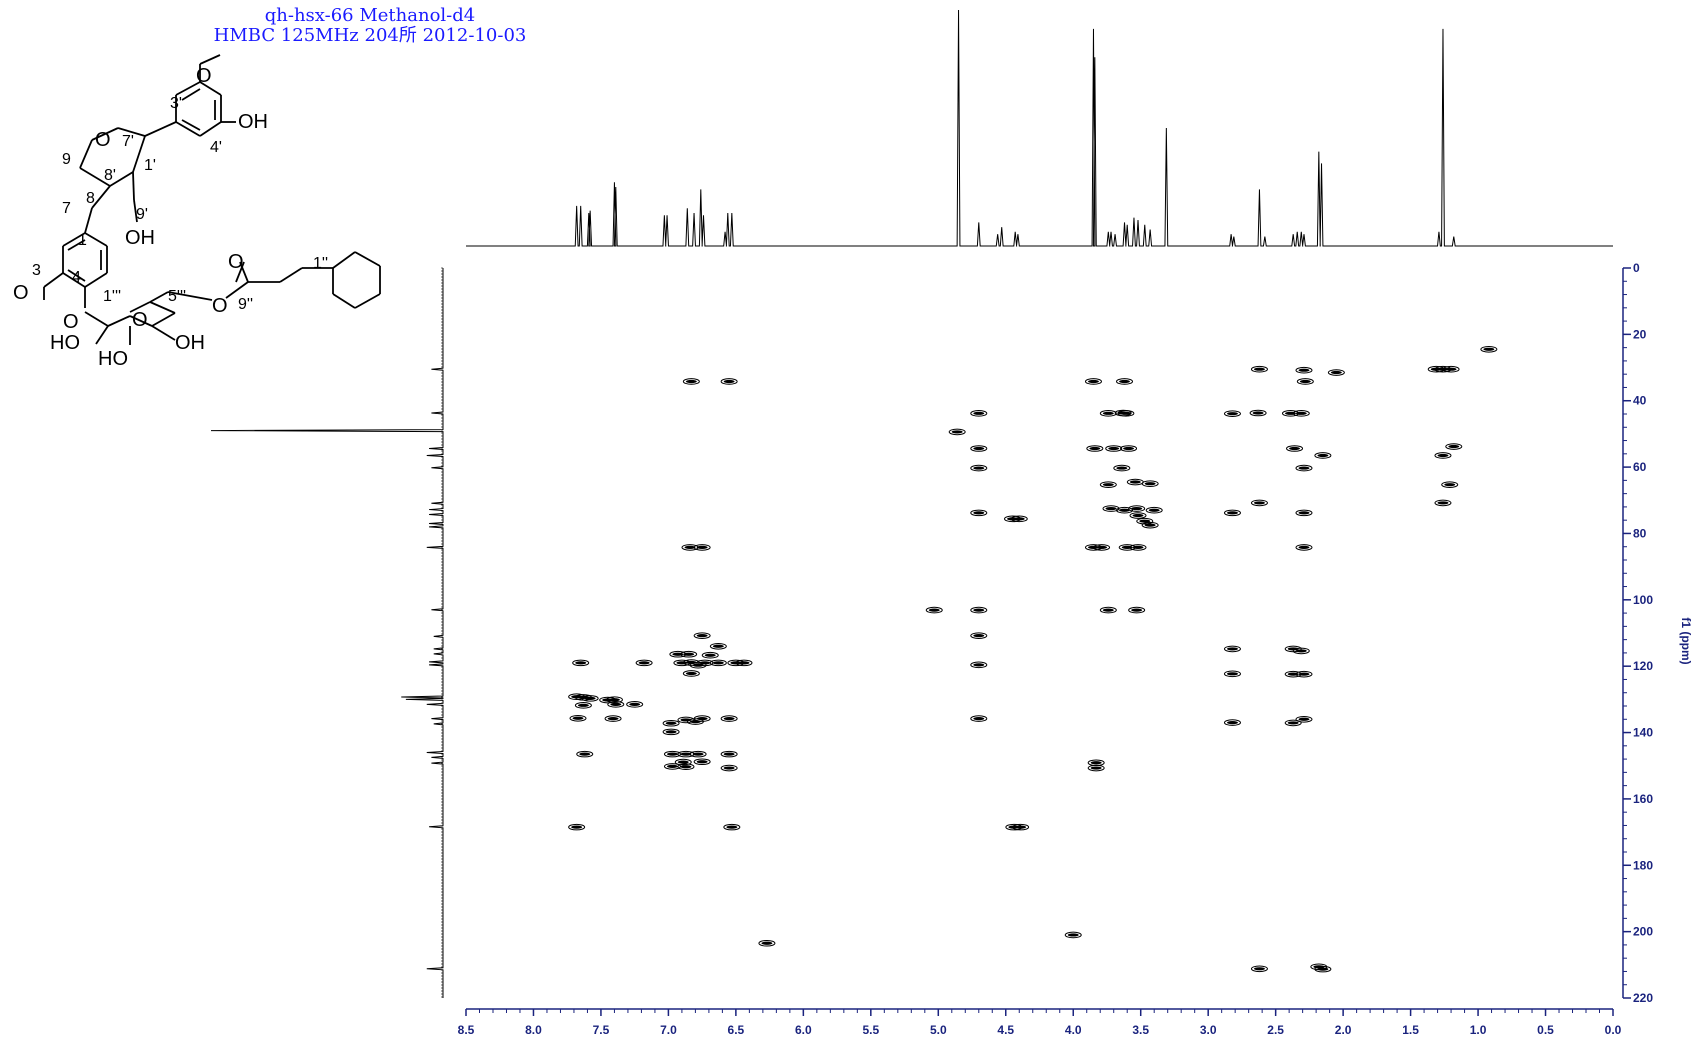 The image size is (1696, 1041). What do you see at coordinates (870, 1030) in the screenshot?
I see `x-tick-label: 5.5` at bounding box center [870, 1030].